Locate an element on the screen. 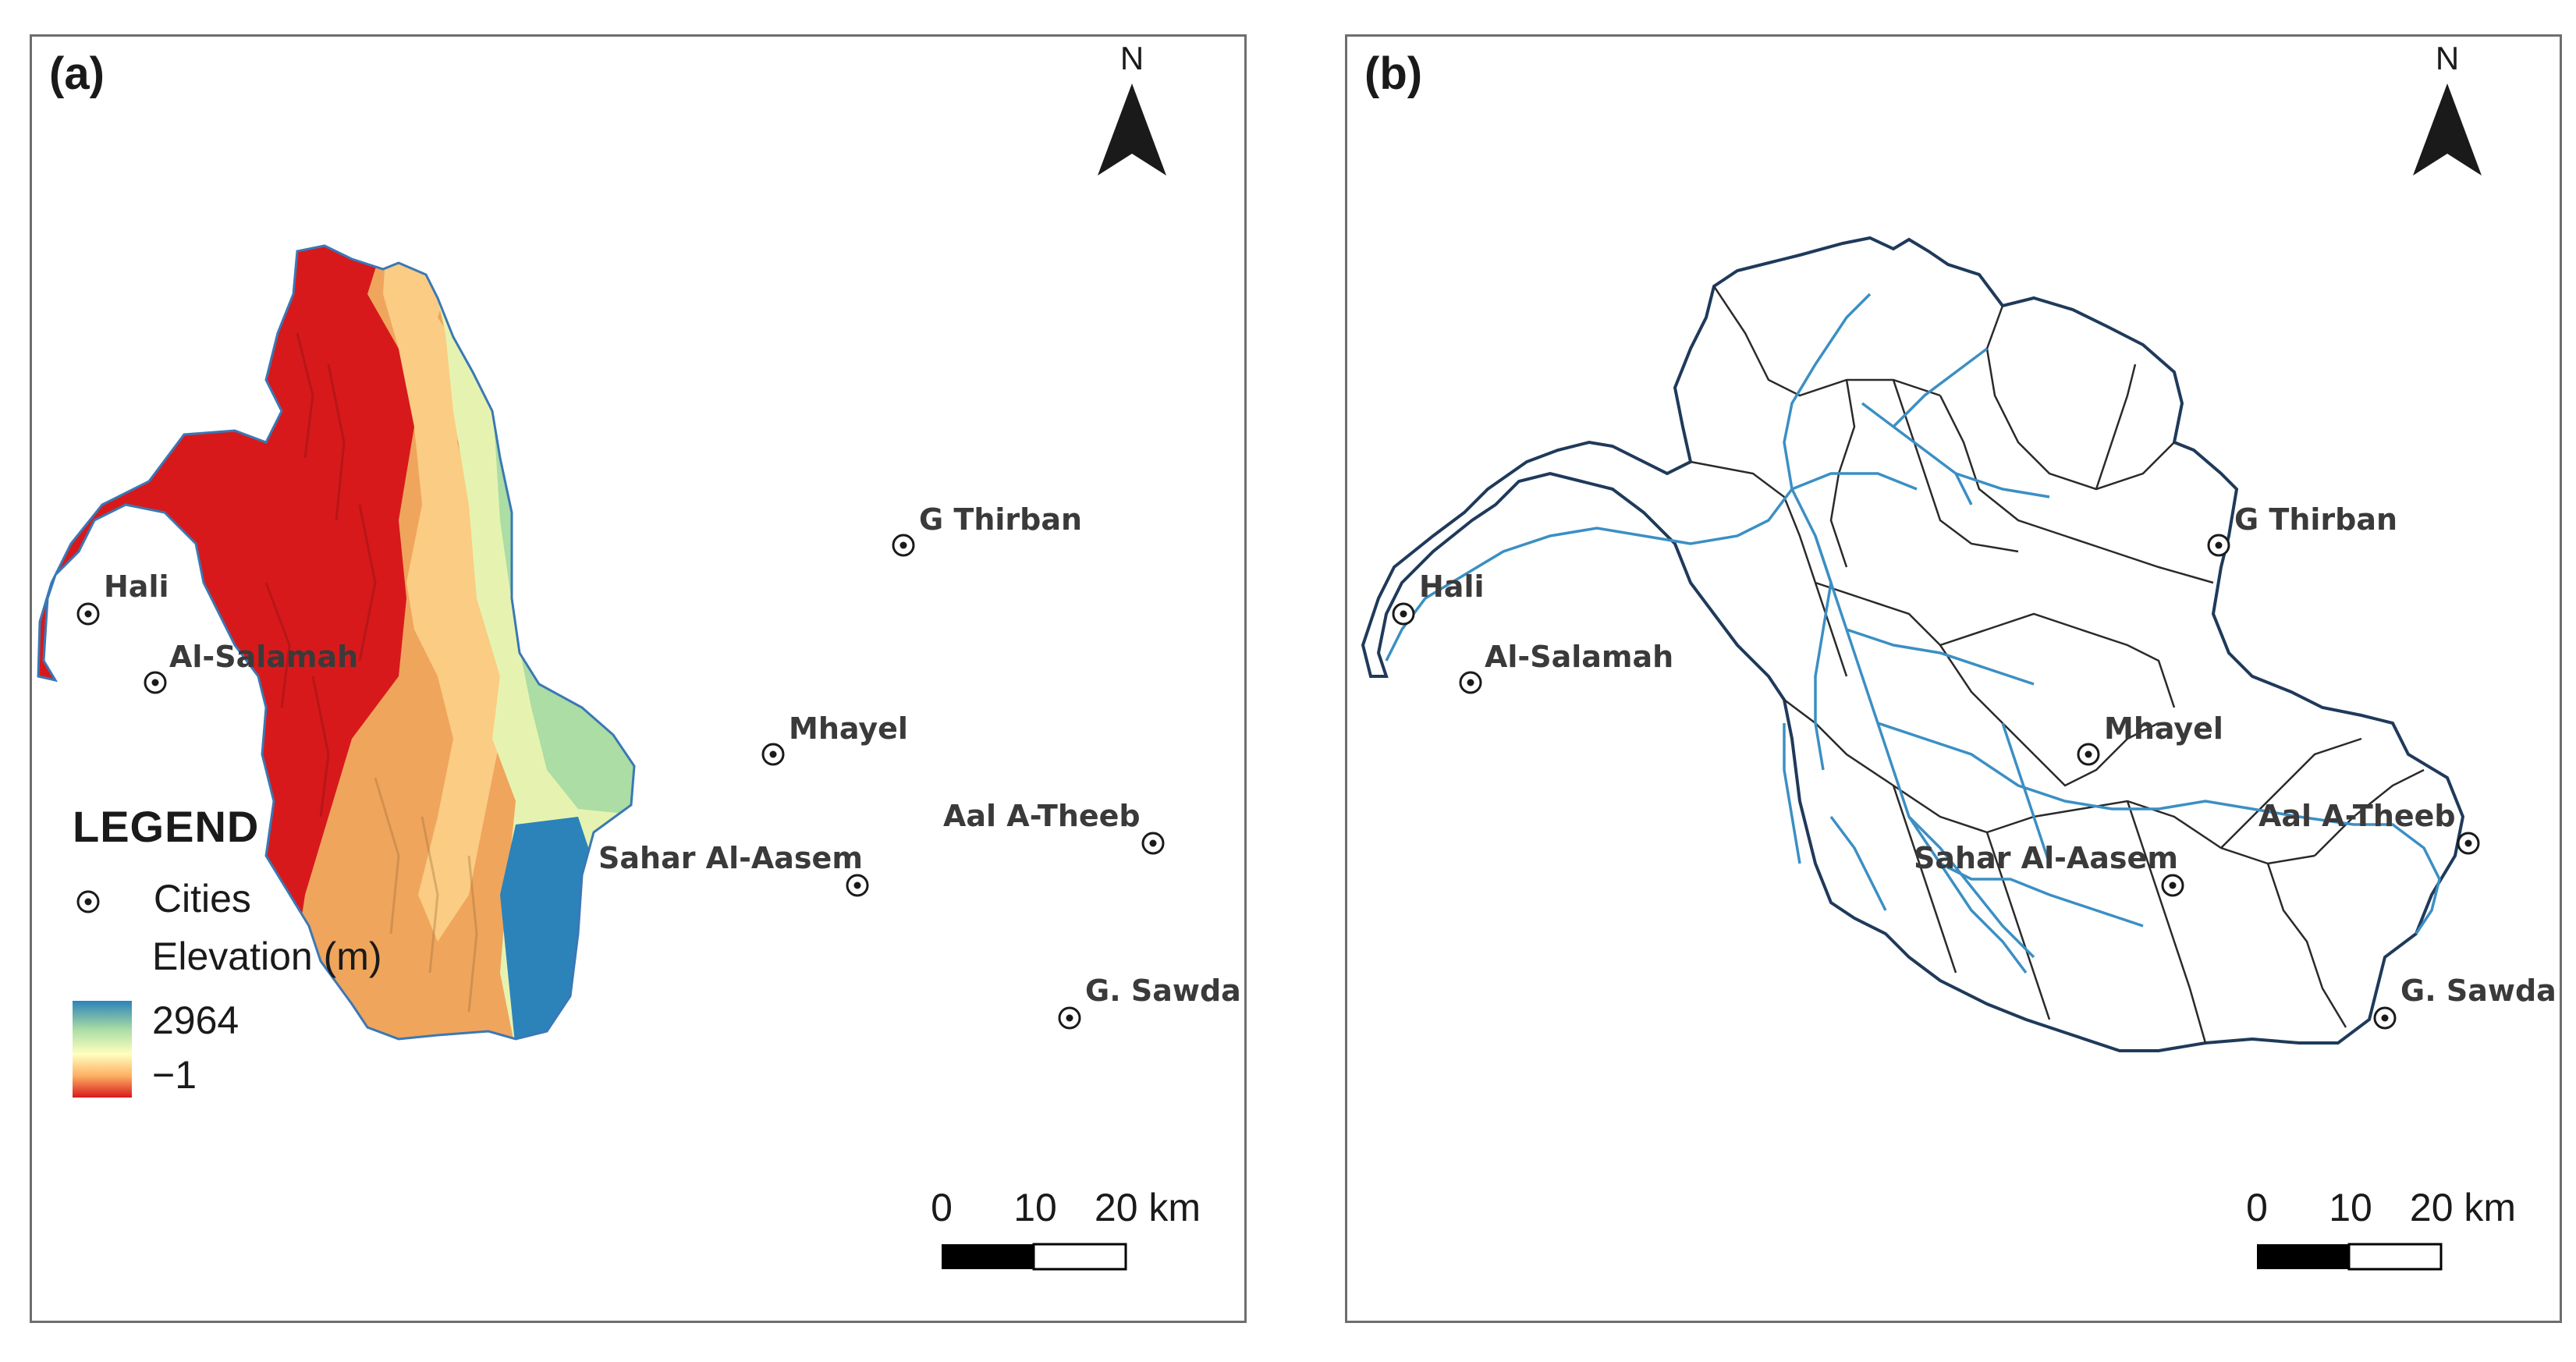 This screenshot has height=1362, width=2576. legend-cities-row: Cities is located at coordinates (162, 898).